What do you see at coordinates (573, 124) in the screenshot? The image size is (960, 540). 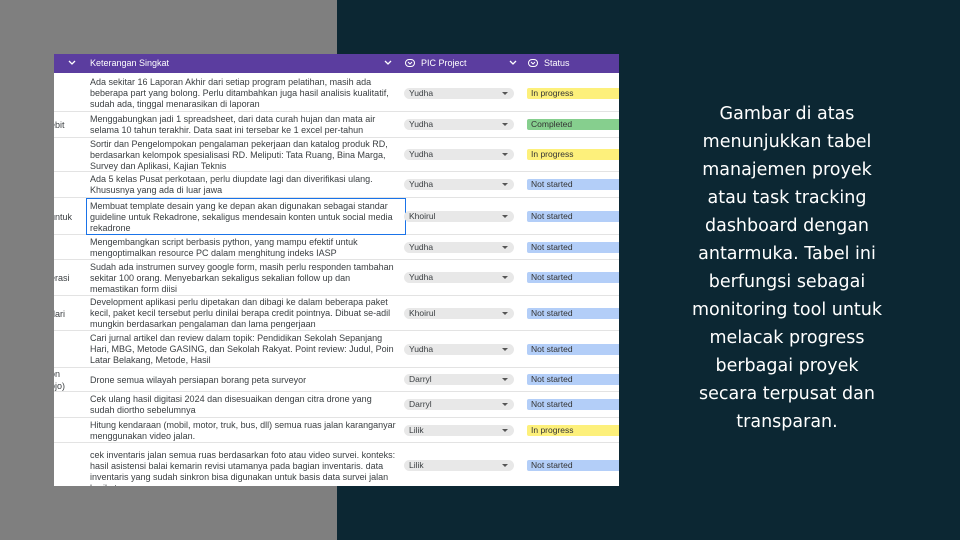 I see `status-chip: Completed` at bounding box center [573, 124].